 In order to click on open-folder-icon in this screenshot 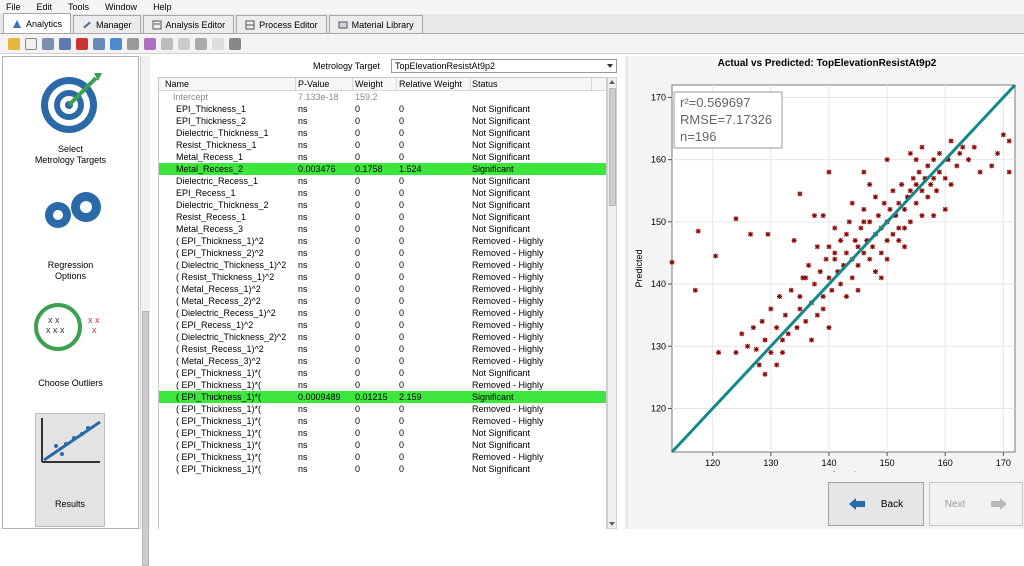, I will do `click(14, 43)`.